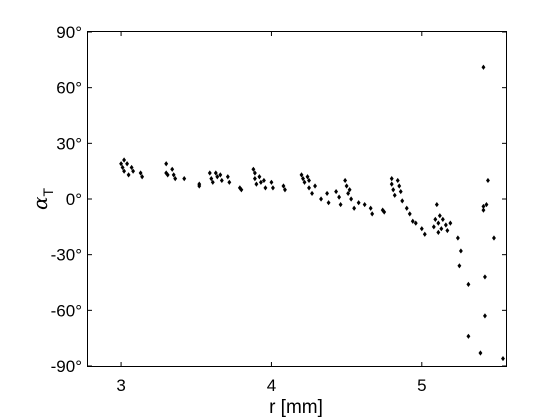  I want to click on y-axis-label: αT, so click(42, 199).